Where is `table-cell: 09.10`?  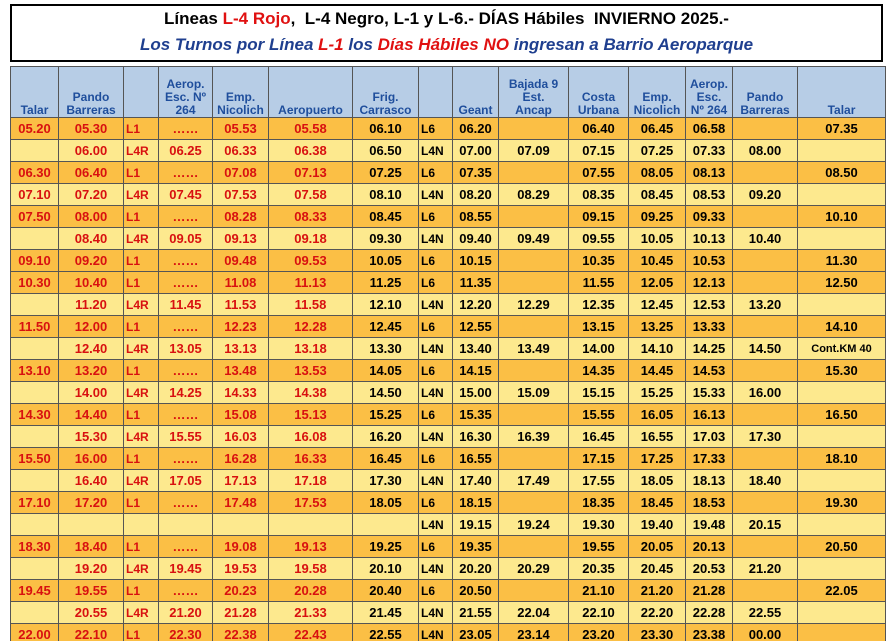
table-cell: 09.10 is located at coordinates (34, 260).